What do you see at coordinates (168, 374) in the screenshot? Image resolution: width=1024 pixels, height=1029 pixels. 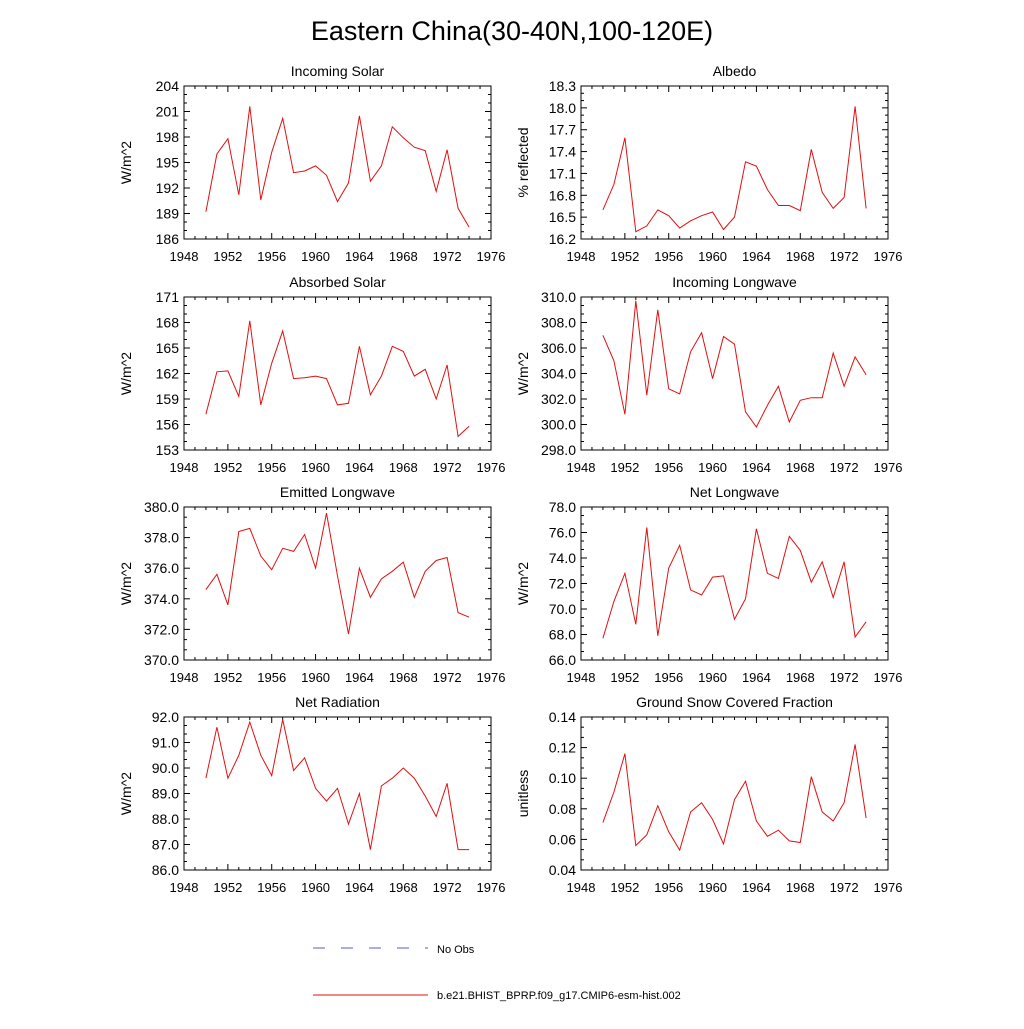 I see `y-tick-label: 162` at bounding box center [168, 374].